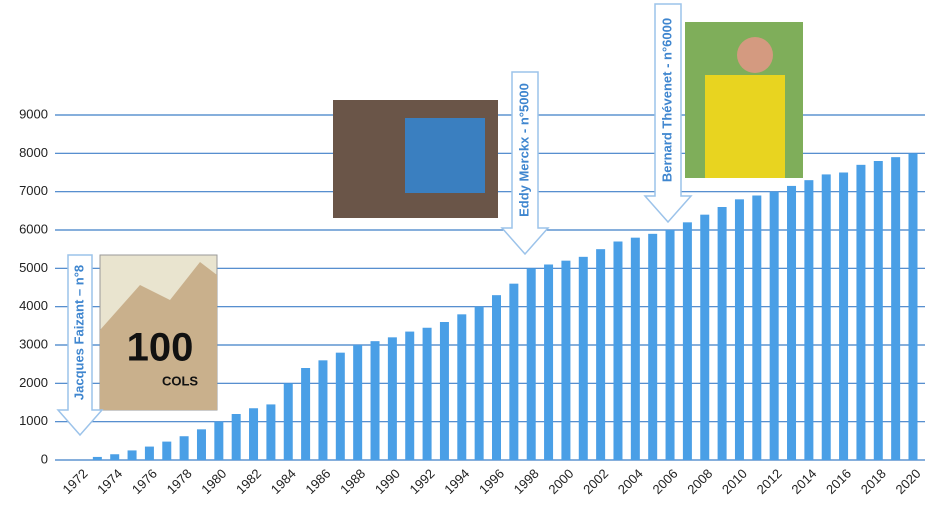 Image resolution: width=938 pixels, height=522 pixels. Describe the element at coordinates (33, 228) in the screenshot. I see `y-tick-label: 6000` at that location.